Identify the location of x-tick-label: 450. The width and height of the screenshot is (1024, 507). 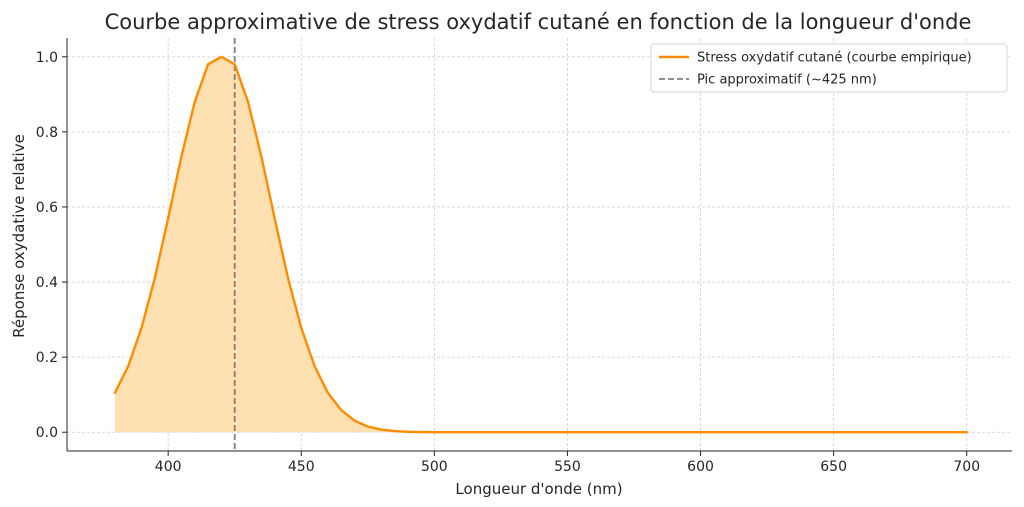
(301, 467).